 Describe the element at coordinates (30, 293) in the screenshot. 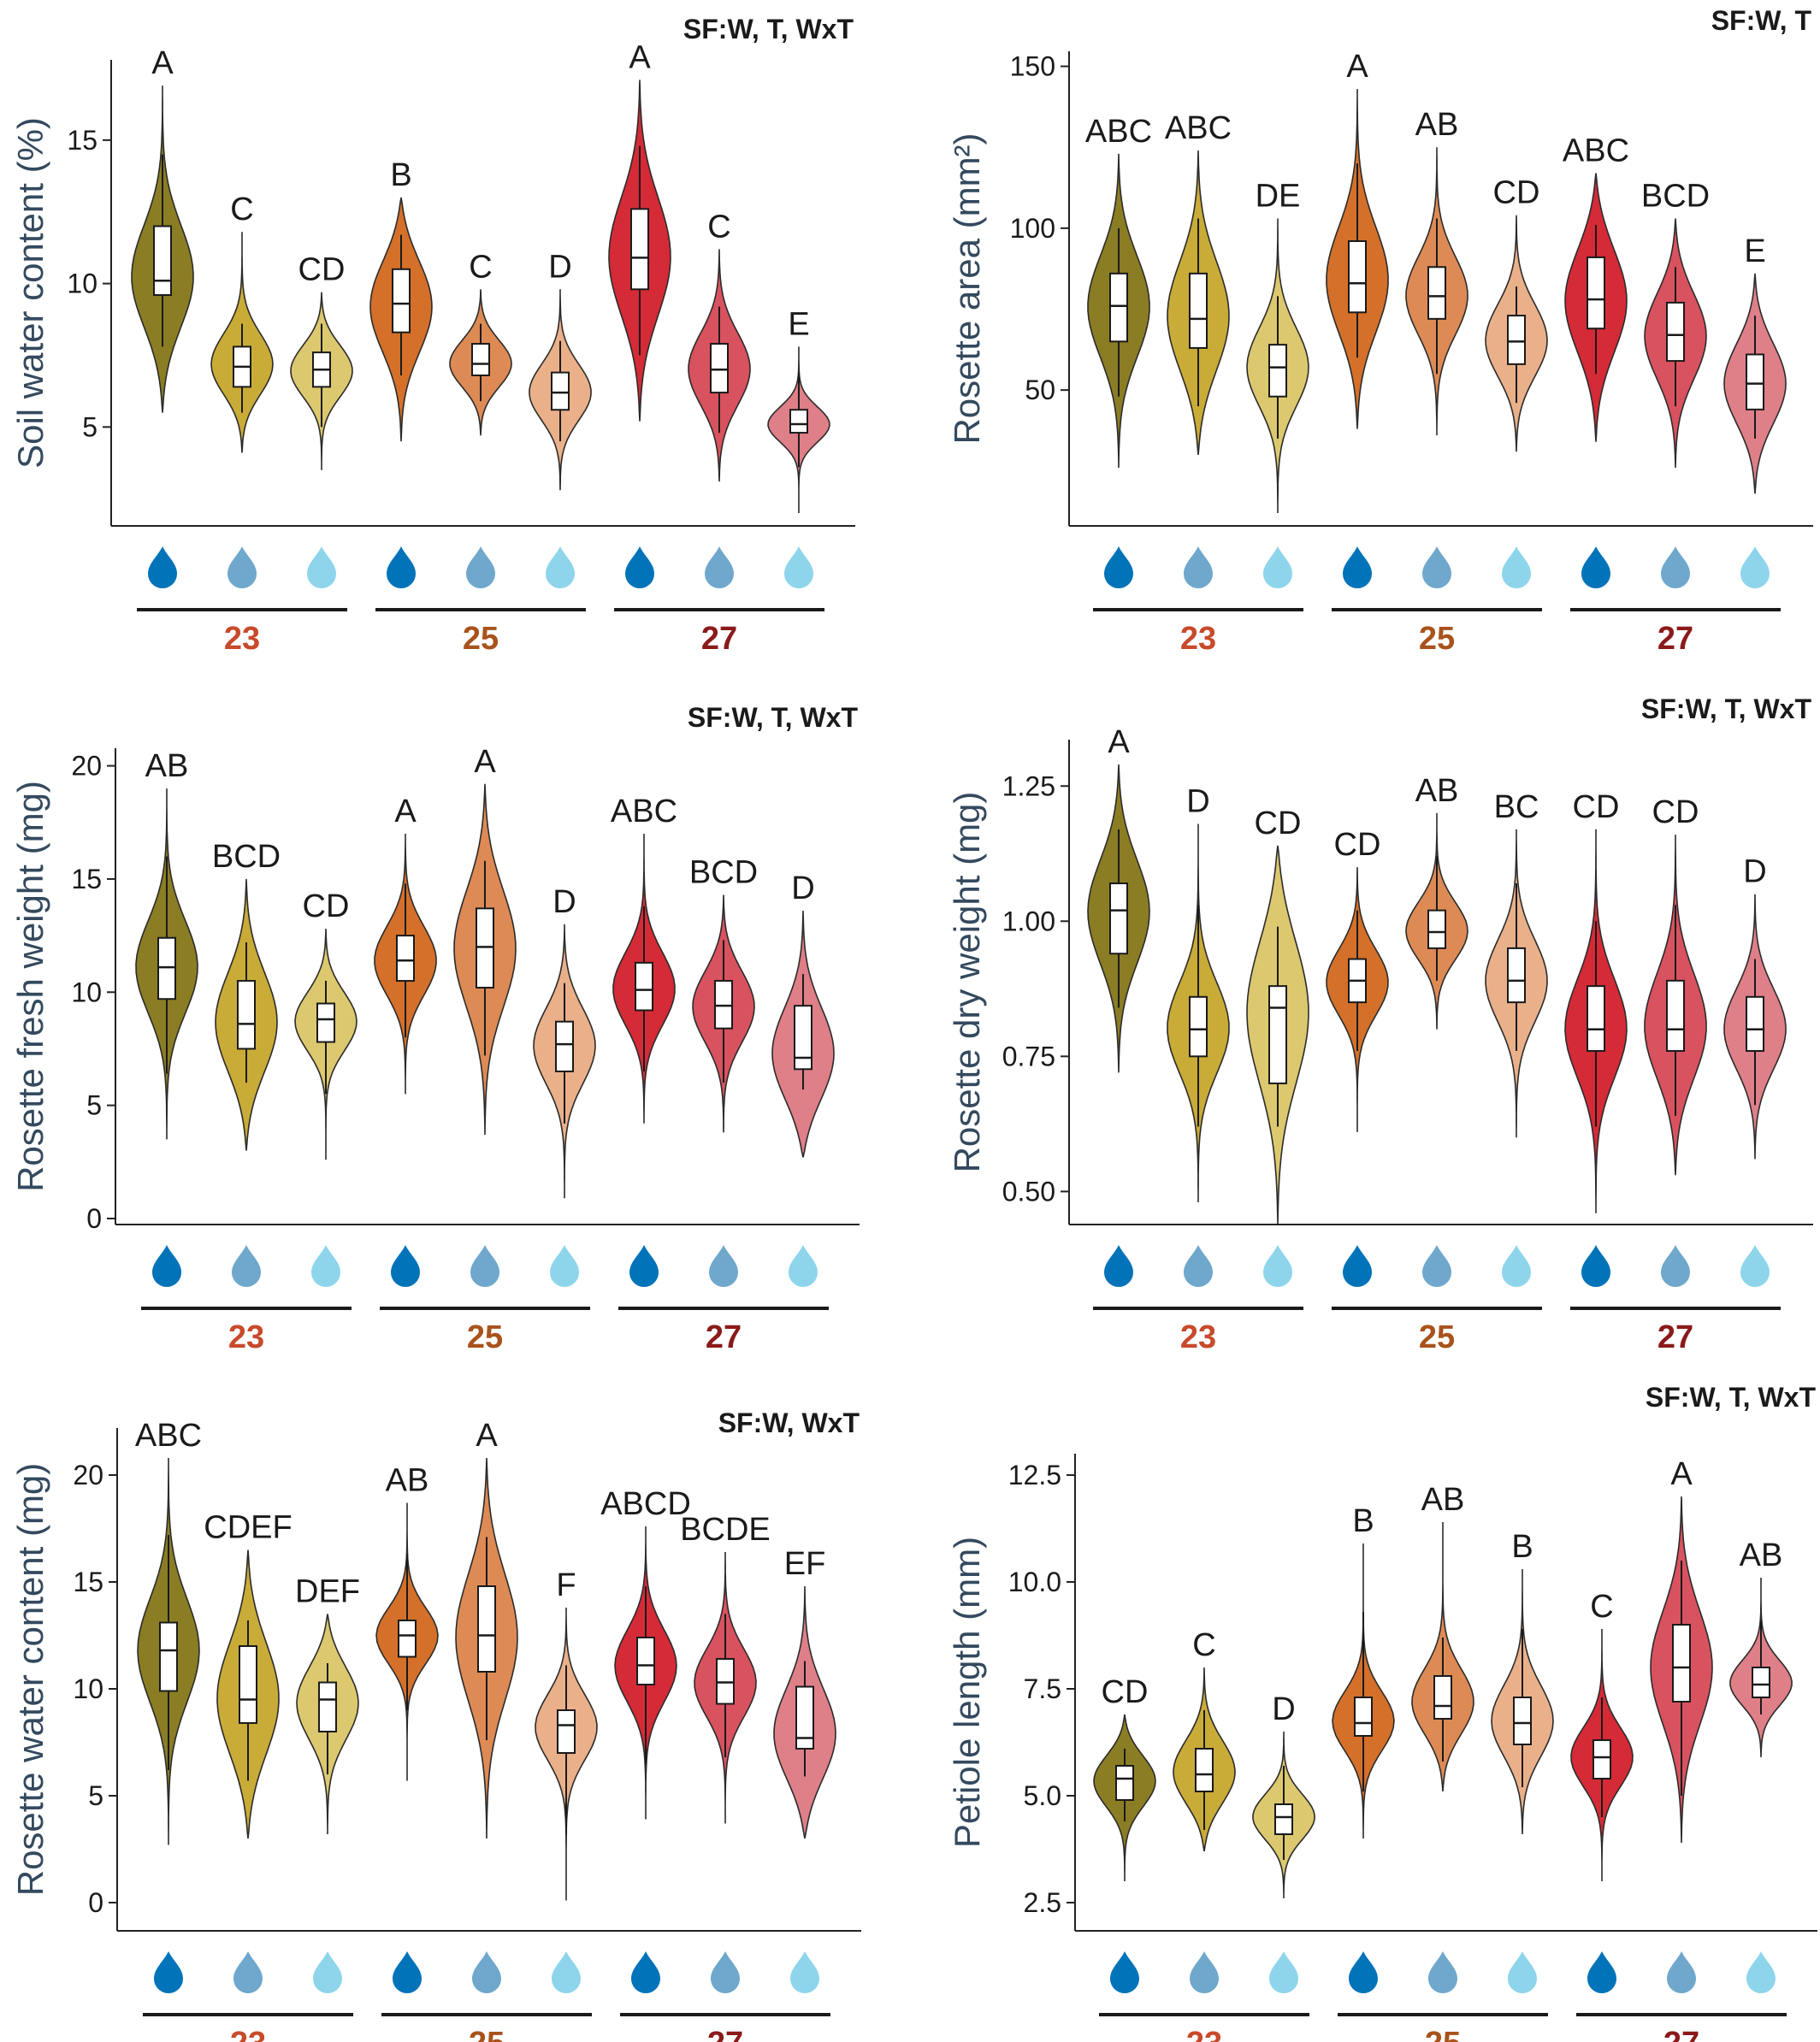

I see `y-axis-label: Soil water content (%)` at that location.